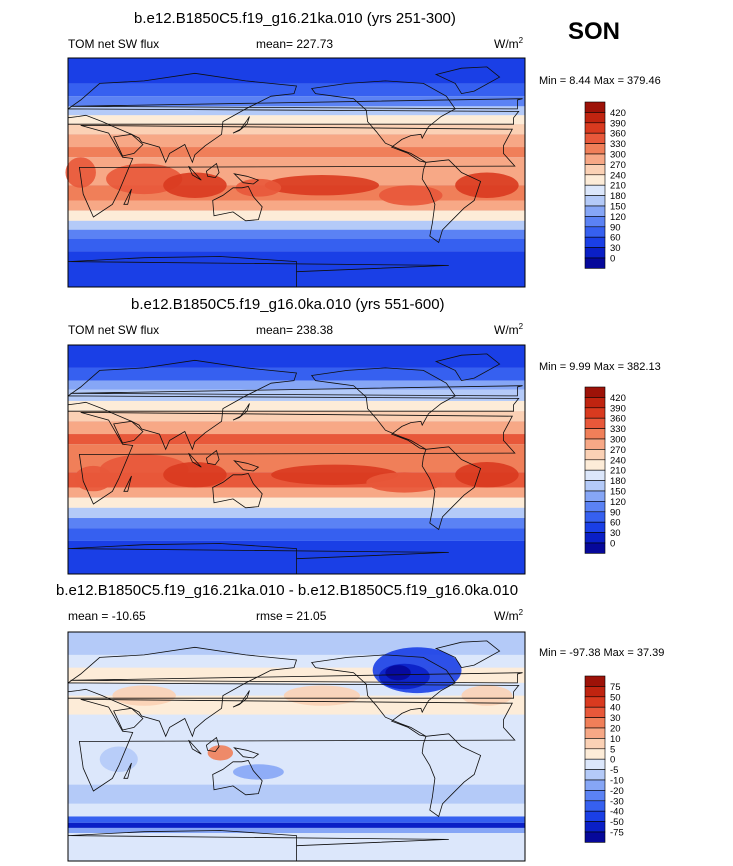 The image size is (733, 866). I want to click on colorbar-tick-label: 360, so click(618, 134).